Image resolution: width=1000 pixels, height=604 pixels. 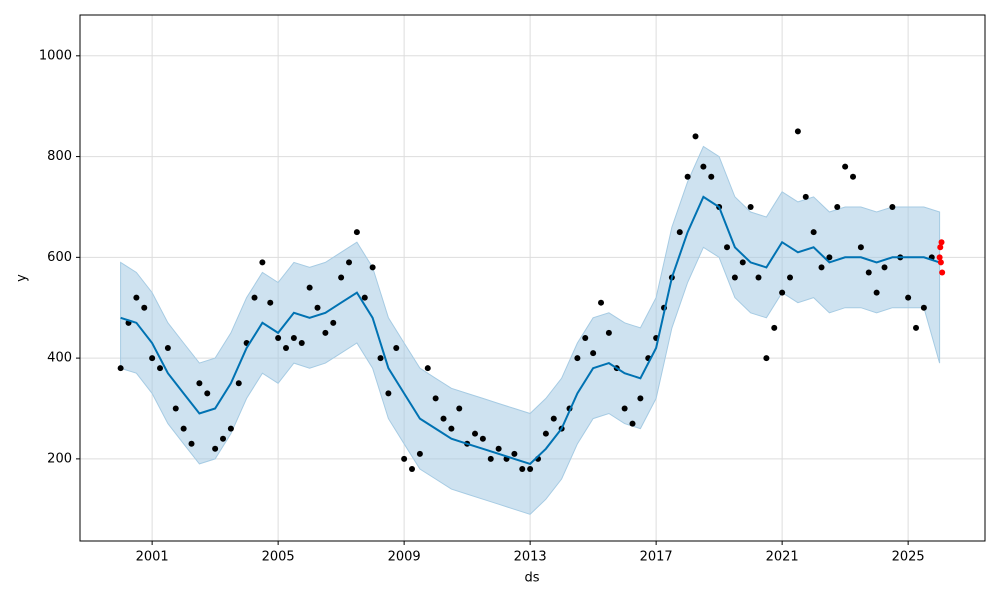 What do you see at coordinates (656, 557) in the screenshot?
I see `x-tick-label: 2017` at bounding box center [656, 557].